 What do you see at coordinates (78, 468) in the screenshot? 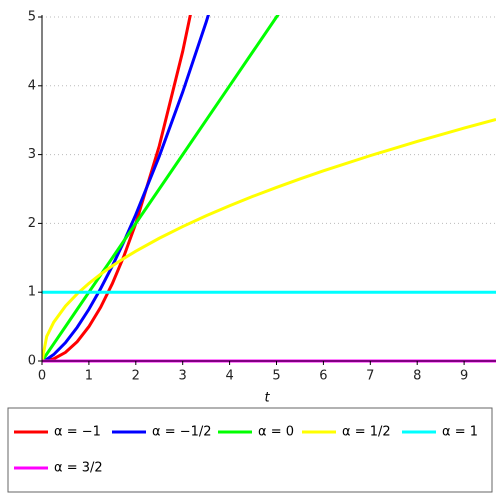
I see `legend-label: α = 3/2` at bounding box center [78, 468].